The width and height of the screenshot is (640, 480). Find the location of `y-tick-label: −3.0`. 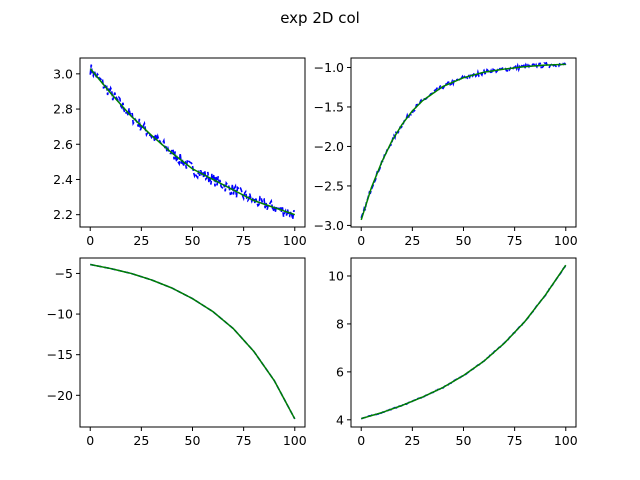

y-tick-label: −3.0 is located at coordinates (329, 225).